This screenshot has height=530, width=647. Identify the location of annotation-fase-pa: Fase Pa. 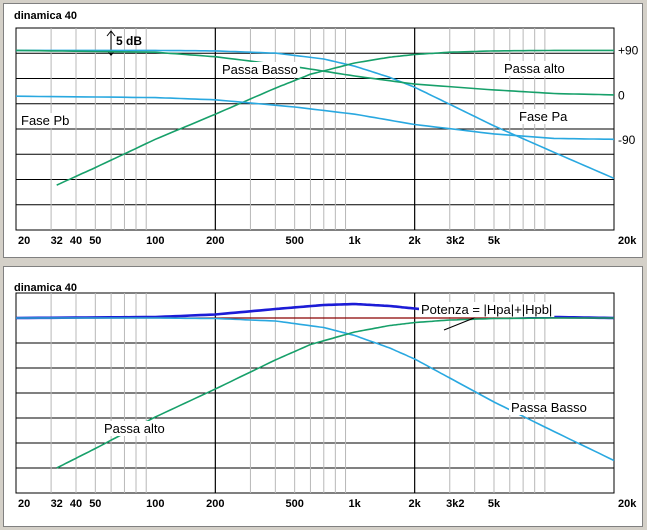
(543, 116).